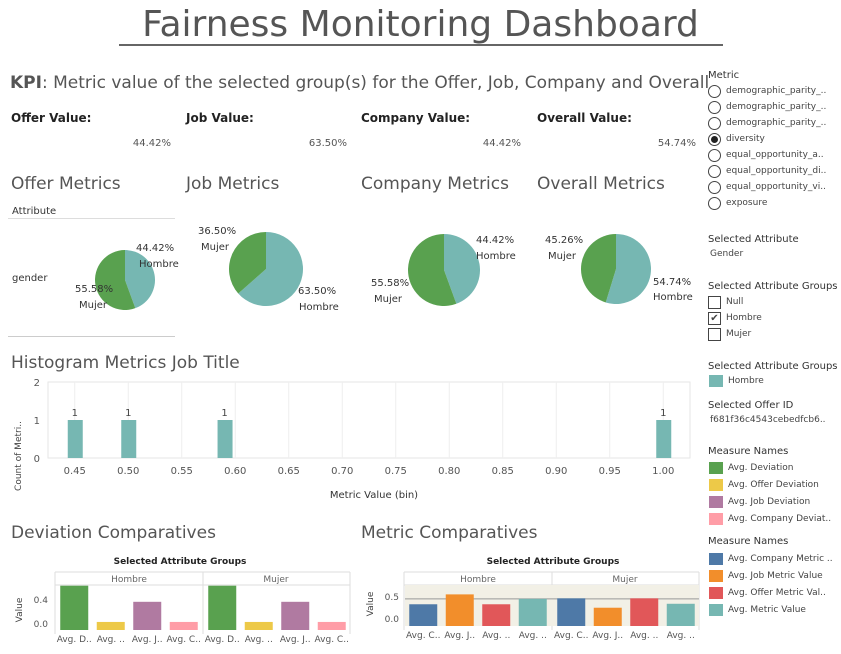 The height and width of the screenshot is (654, 841). What do you see at coordinates (776, 123) in the screenshot?
I see `metric-option-label: demographic_parity_..` at bounding box center [776, 123].